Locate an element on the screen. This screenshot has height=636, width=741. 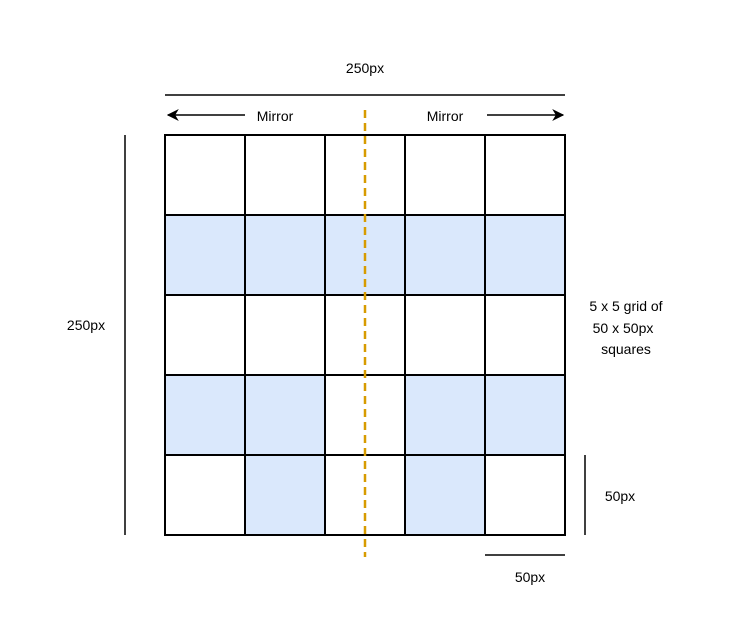
grid-description-line-3: squares is located at coordinates (626, 349).